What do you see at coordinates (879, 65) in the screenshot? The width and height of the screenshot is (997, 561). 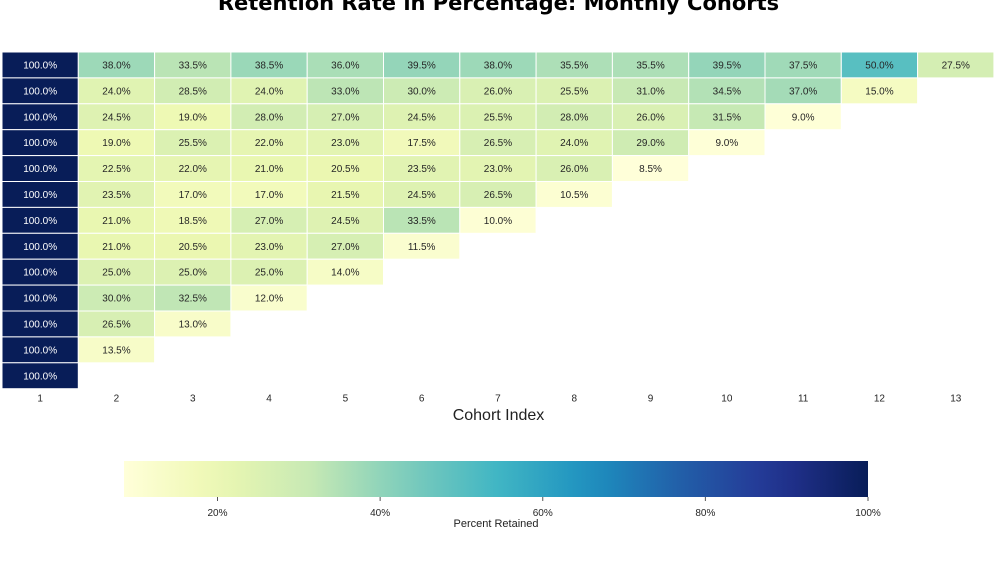 I see `cell-value-label: 50.0%` at bounding box center [879, 65].